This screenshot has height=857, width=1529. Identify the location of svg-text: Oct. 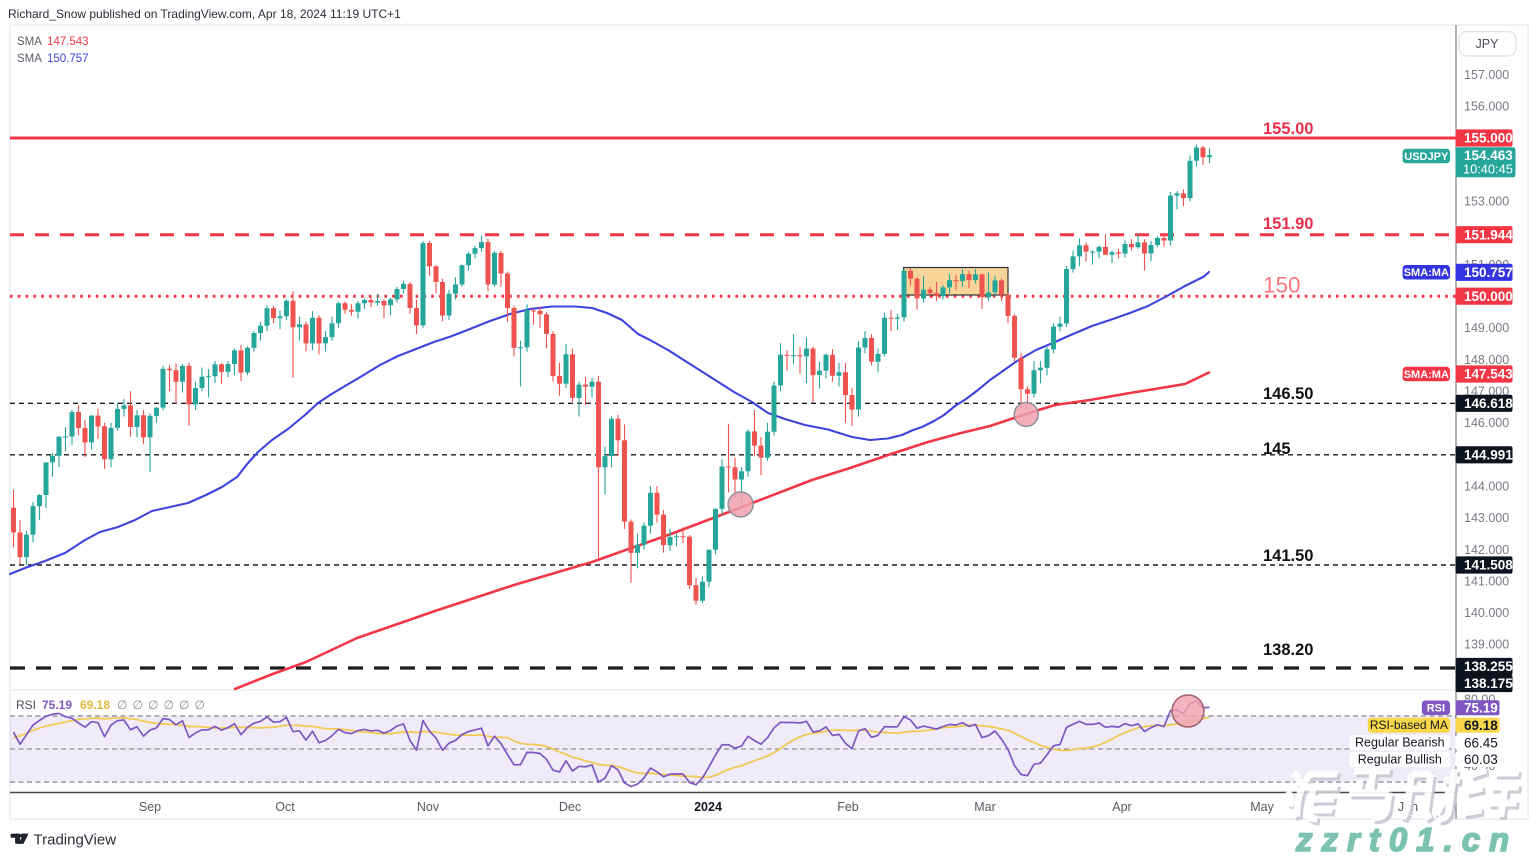
(285, 807).